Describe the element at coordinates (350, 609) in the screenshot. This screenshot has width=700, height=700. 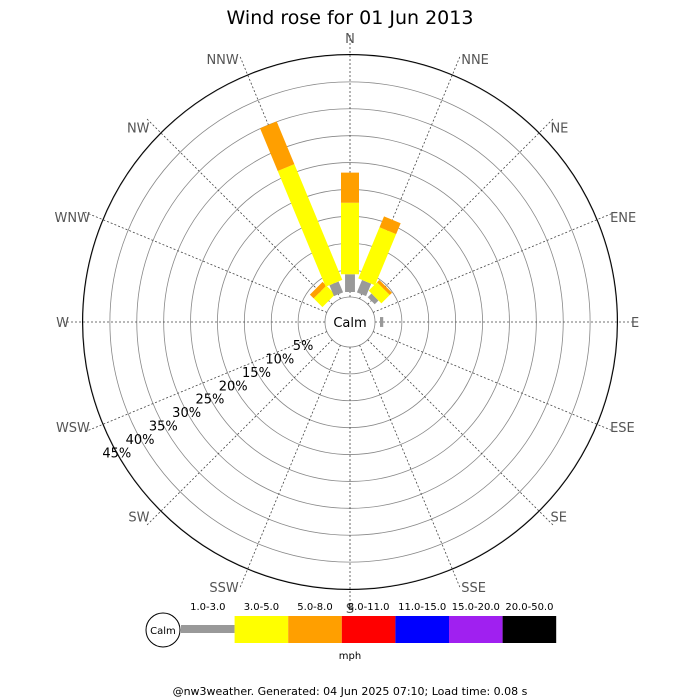
I see `direction-label-s: S` at that location.